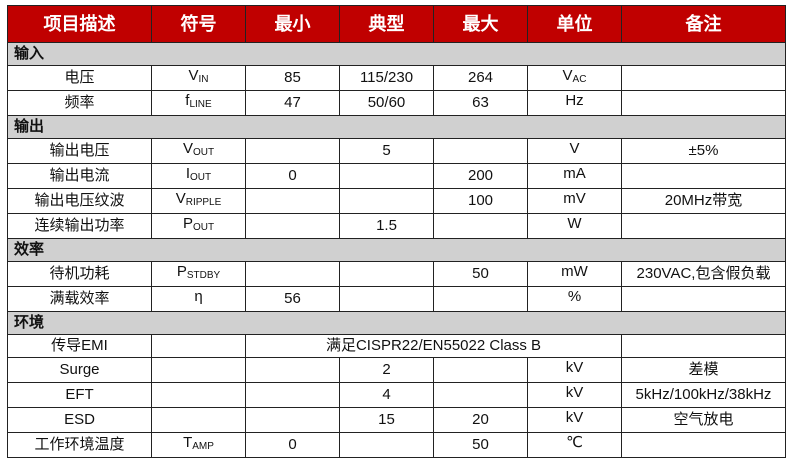  Describe the element at coordinates (198, 151) in the screenshot. I see `symbol-cell: VOUT` at that location.